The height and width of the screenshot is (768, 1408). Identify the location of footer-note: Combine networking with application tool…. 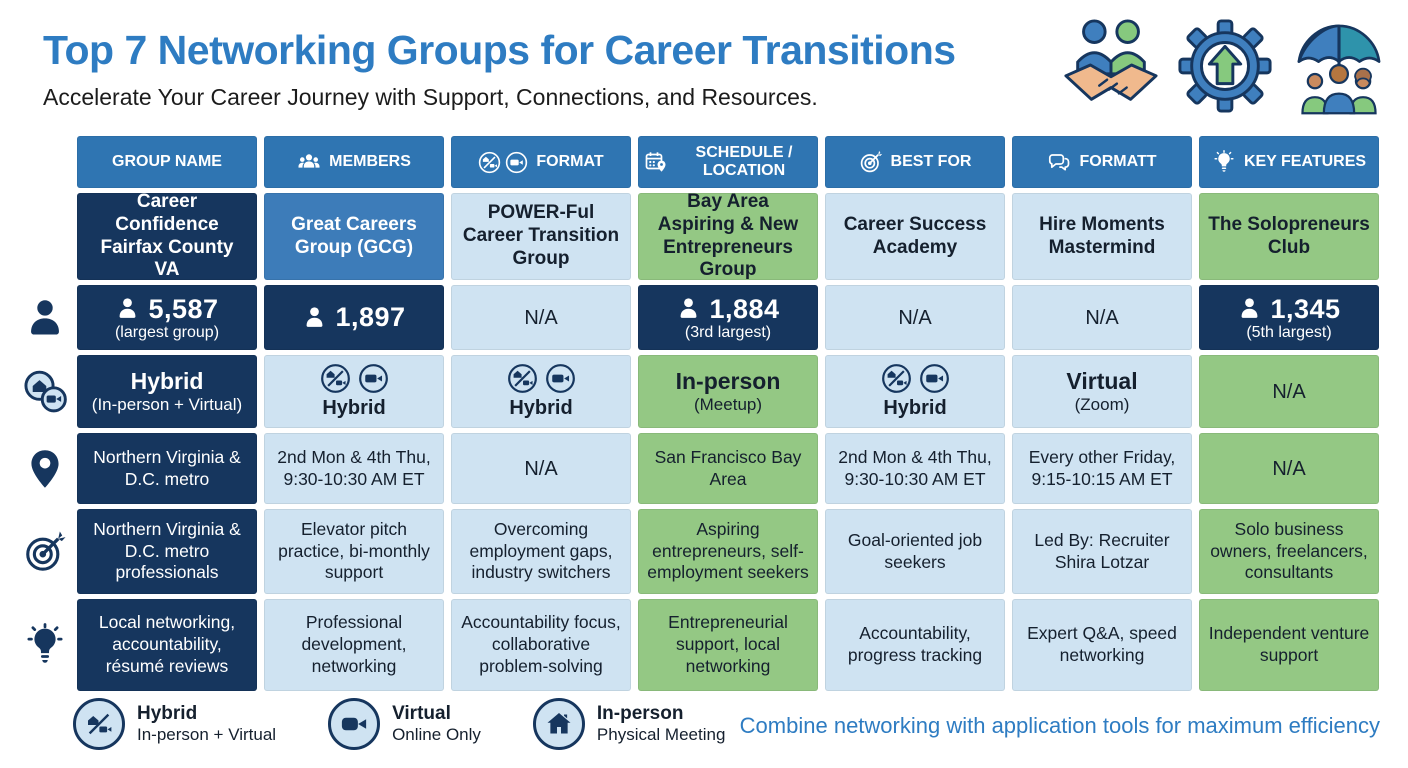
(1059, 725).